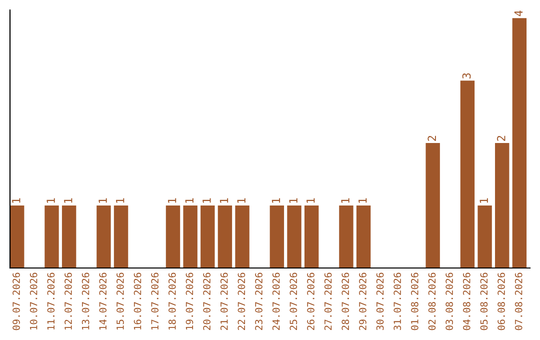 This screenshot has height=340, width=540. Describe the element at coordinates (346, 301) in the screenshot. I see `x-tick-label: 28.07.2026` at that location.